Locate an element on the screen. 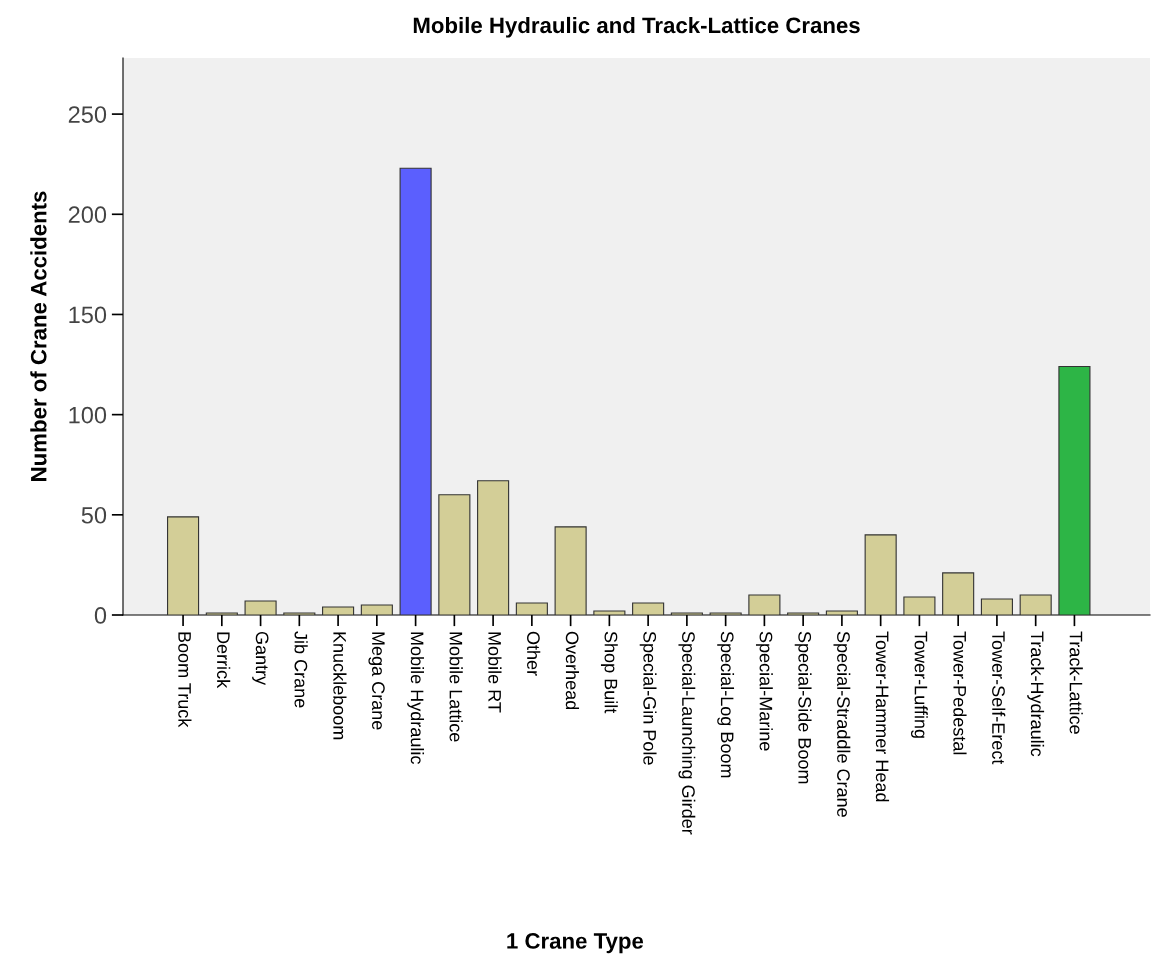 Image resolution: width=1153 pixels, height=959 pixels. x-tick-label: Special-Side Boom is located at coordinates (803, 707).